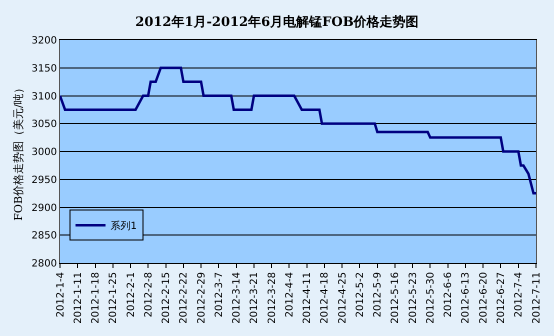 The height and width of the screenshot is (336, 554). What do you see at coordinates (44, 208) in the screenshot?
I see `y-tick-label: 2900` at bounding box center [44, 208].